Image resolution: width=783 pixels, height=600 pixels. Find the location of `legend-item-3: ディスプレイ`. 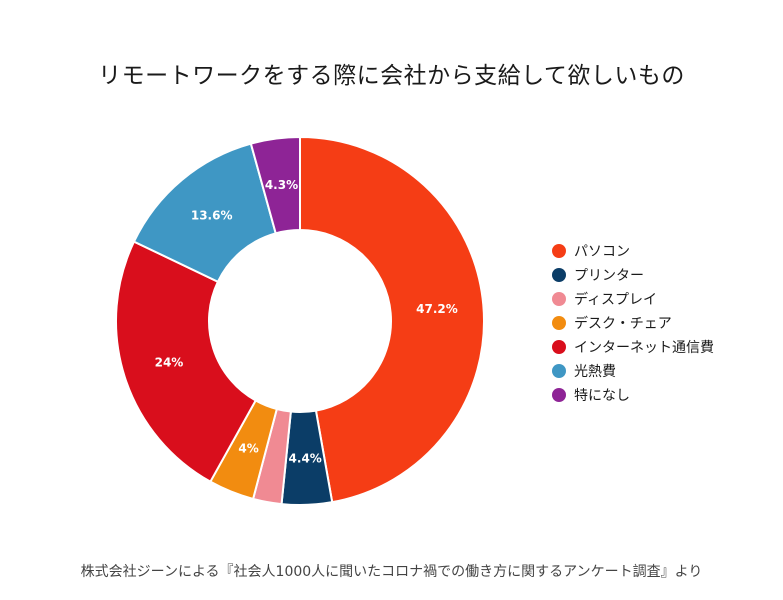

legend-item-3: ディスプレイ is located at coordinates (633, 299).